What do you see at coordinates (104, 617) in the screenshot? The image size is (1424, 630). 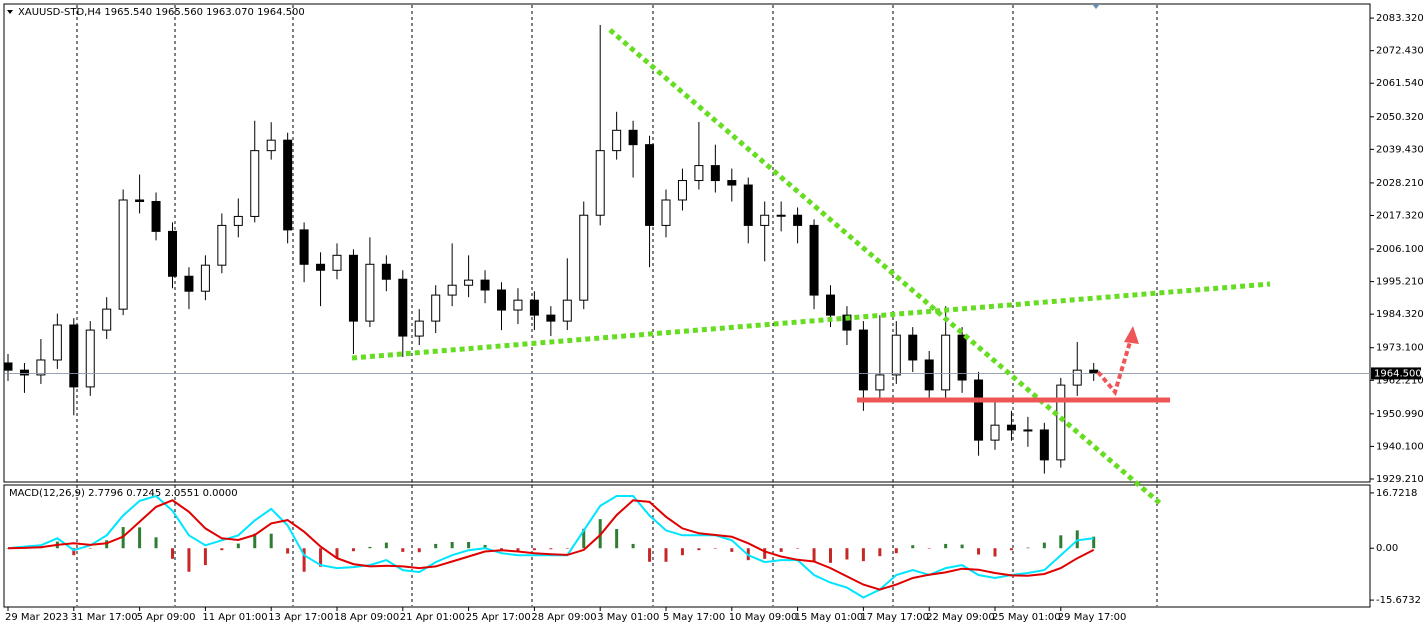 I see `x-tick-label: 31 Mar 17:00` at bounding box center [104, 617].